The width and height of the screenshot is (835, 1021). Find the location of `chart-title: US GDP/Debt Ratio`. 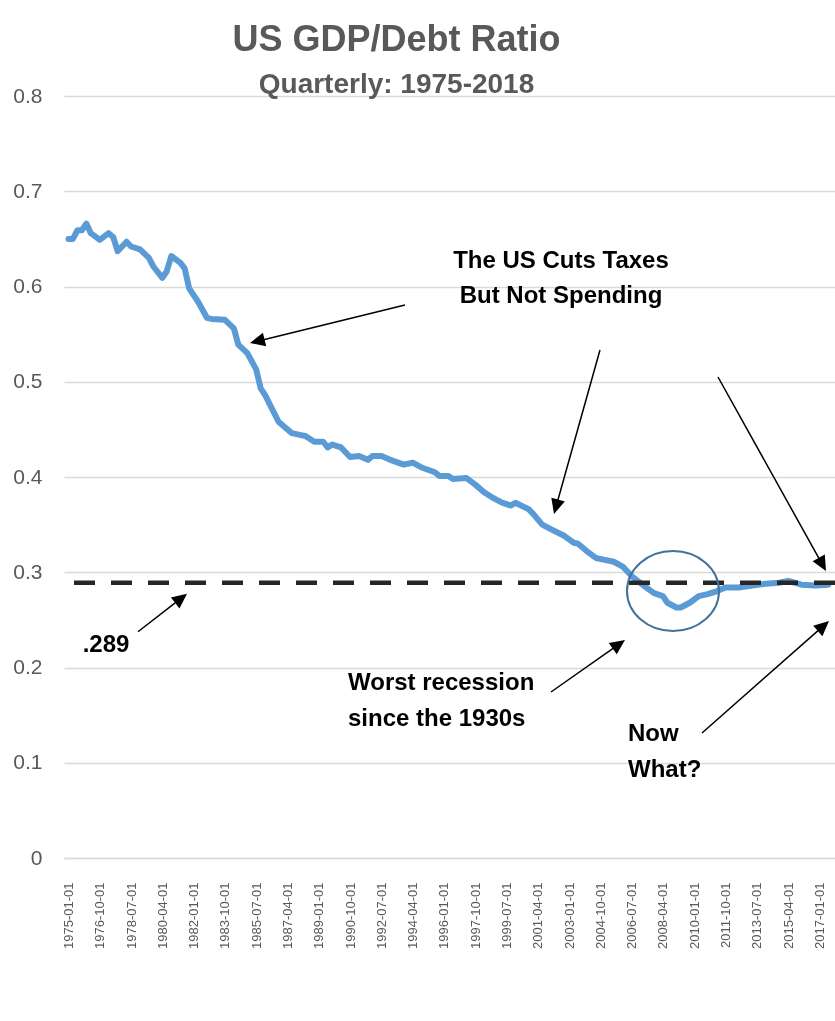

chart-title: US GDP/Debt Ratio is located at coordinates (396, 38).